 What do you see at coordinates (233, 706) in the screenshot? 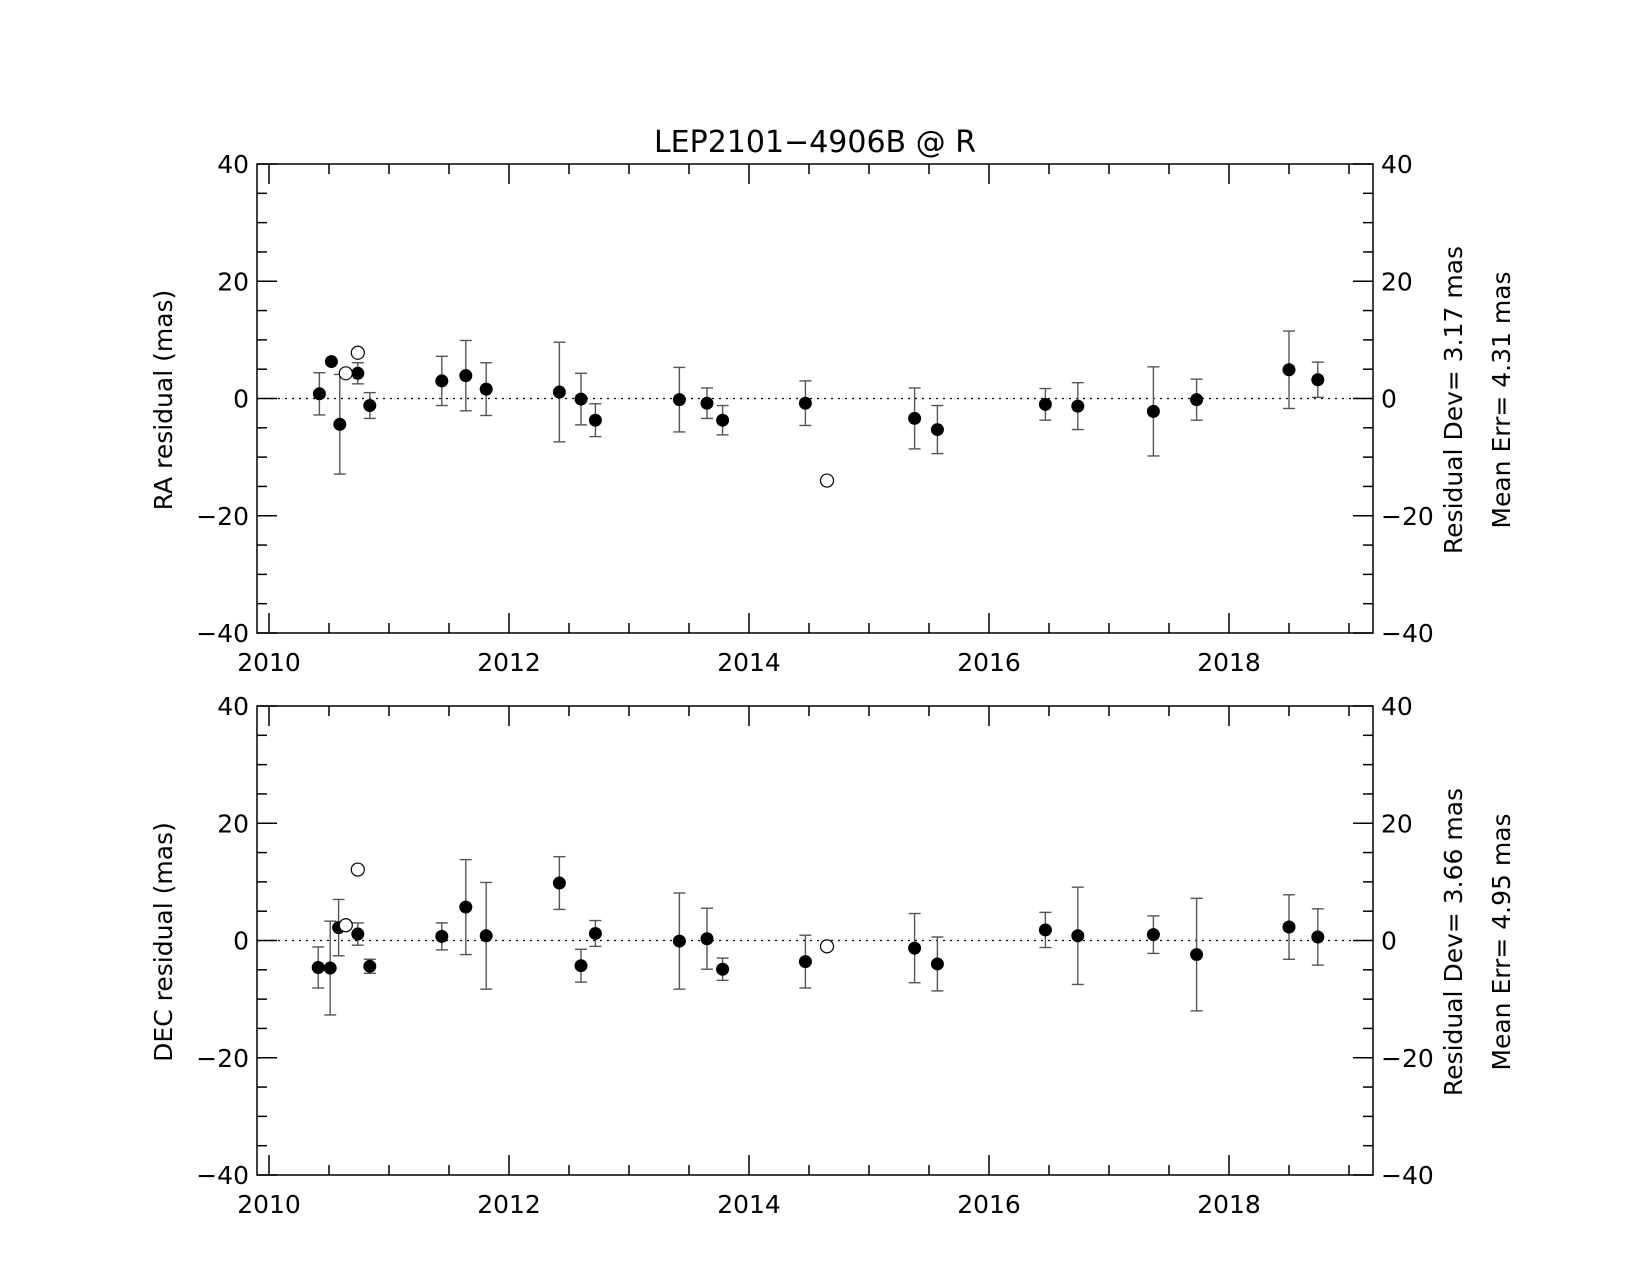
I see `dec-y-tick-label-left: 40` at bounding box center [233, 706].